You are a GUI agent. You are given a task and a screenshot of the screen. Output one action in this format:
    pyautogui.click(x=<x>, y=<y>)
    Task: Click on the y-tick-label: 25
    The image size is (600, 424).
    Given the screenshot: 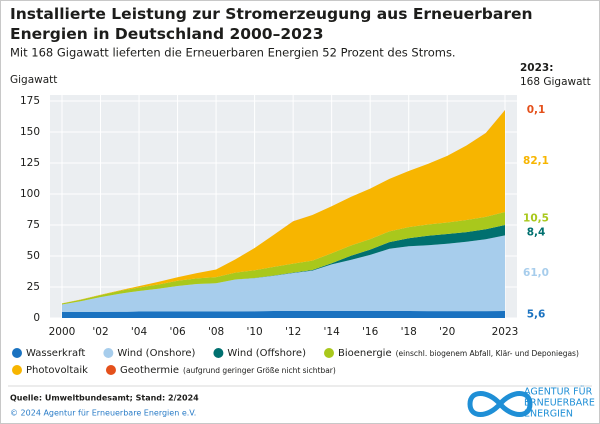 What is the action you would take?
    pyautogui.click(x=33, y=287)
    